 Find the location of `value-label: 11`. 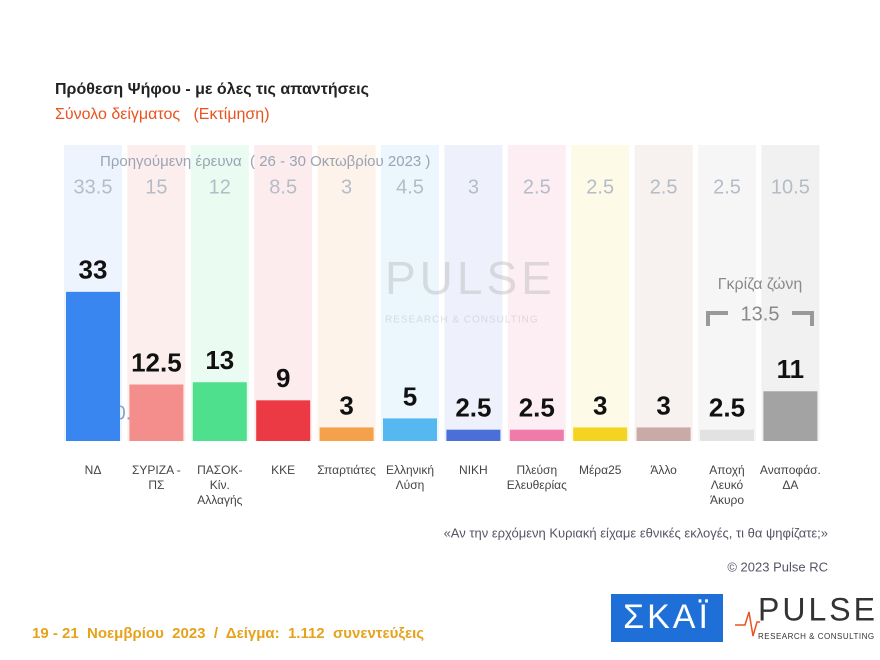

value-label: 11 is located at coordinates (791, 369).